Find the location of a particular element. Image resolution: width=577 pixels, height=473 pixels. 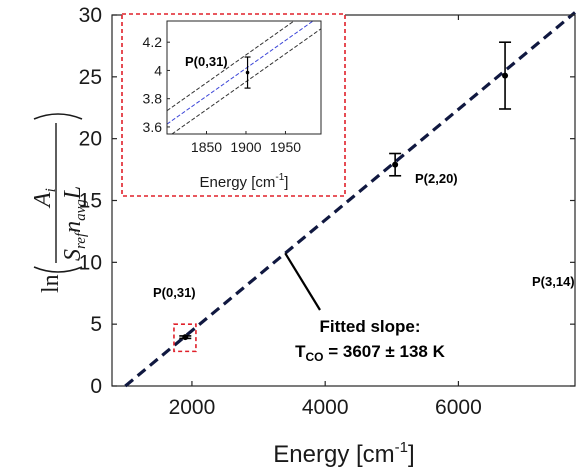

inset-y-tick-label: 4 is located at coordinates (158, 70).